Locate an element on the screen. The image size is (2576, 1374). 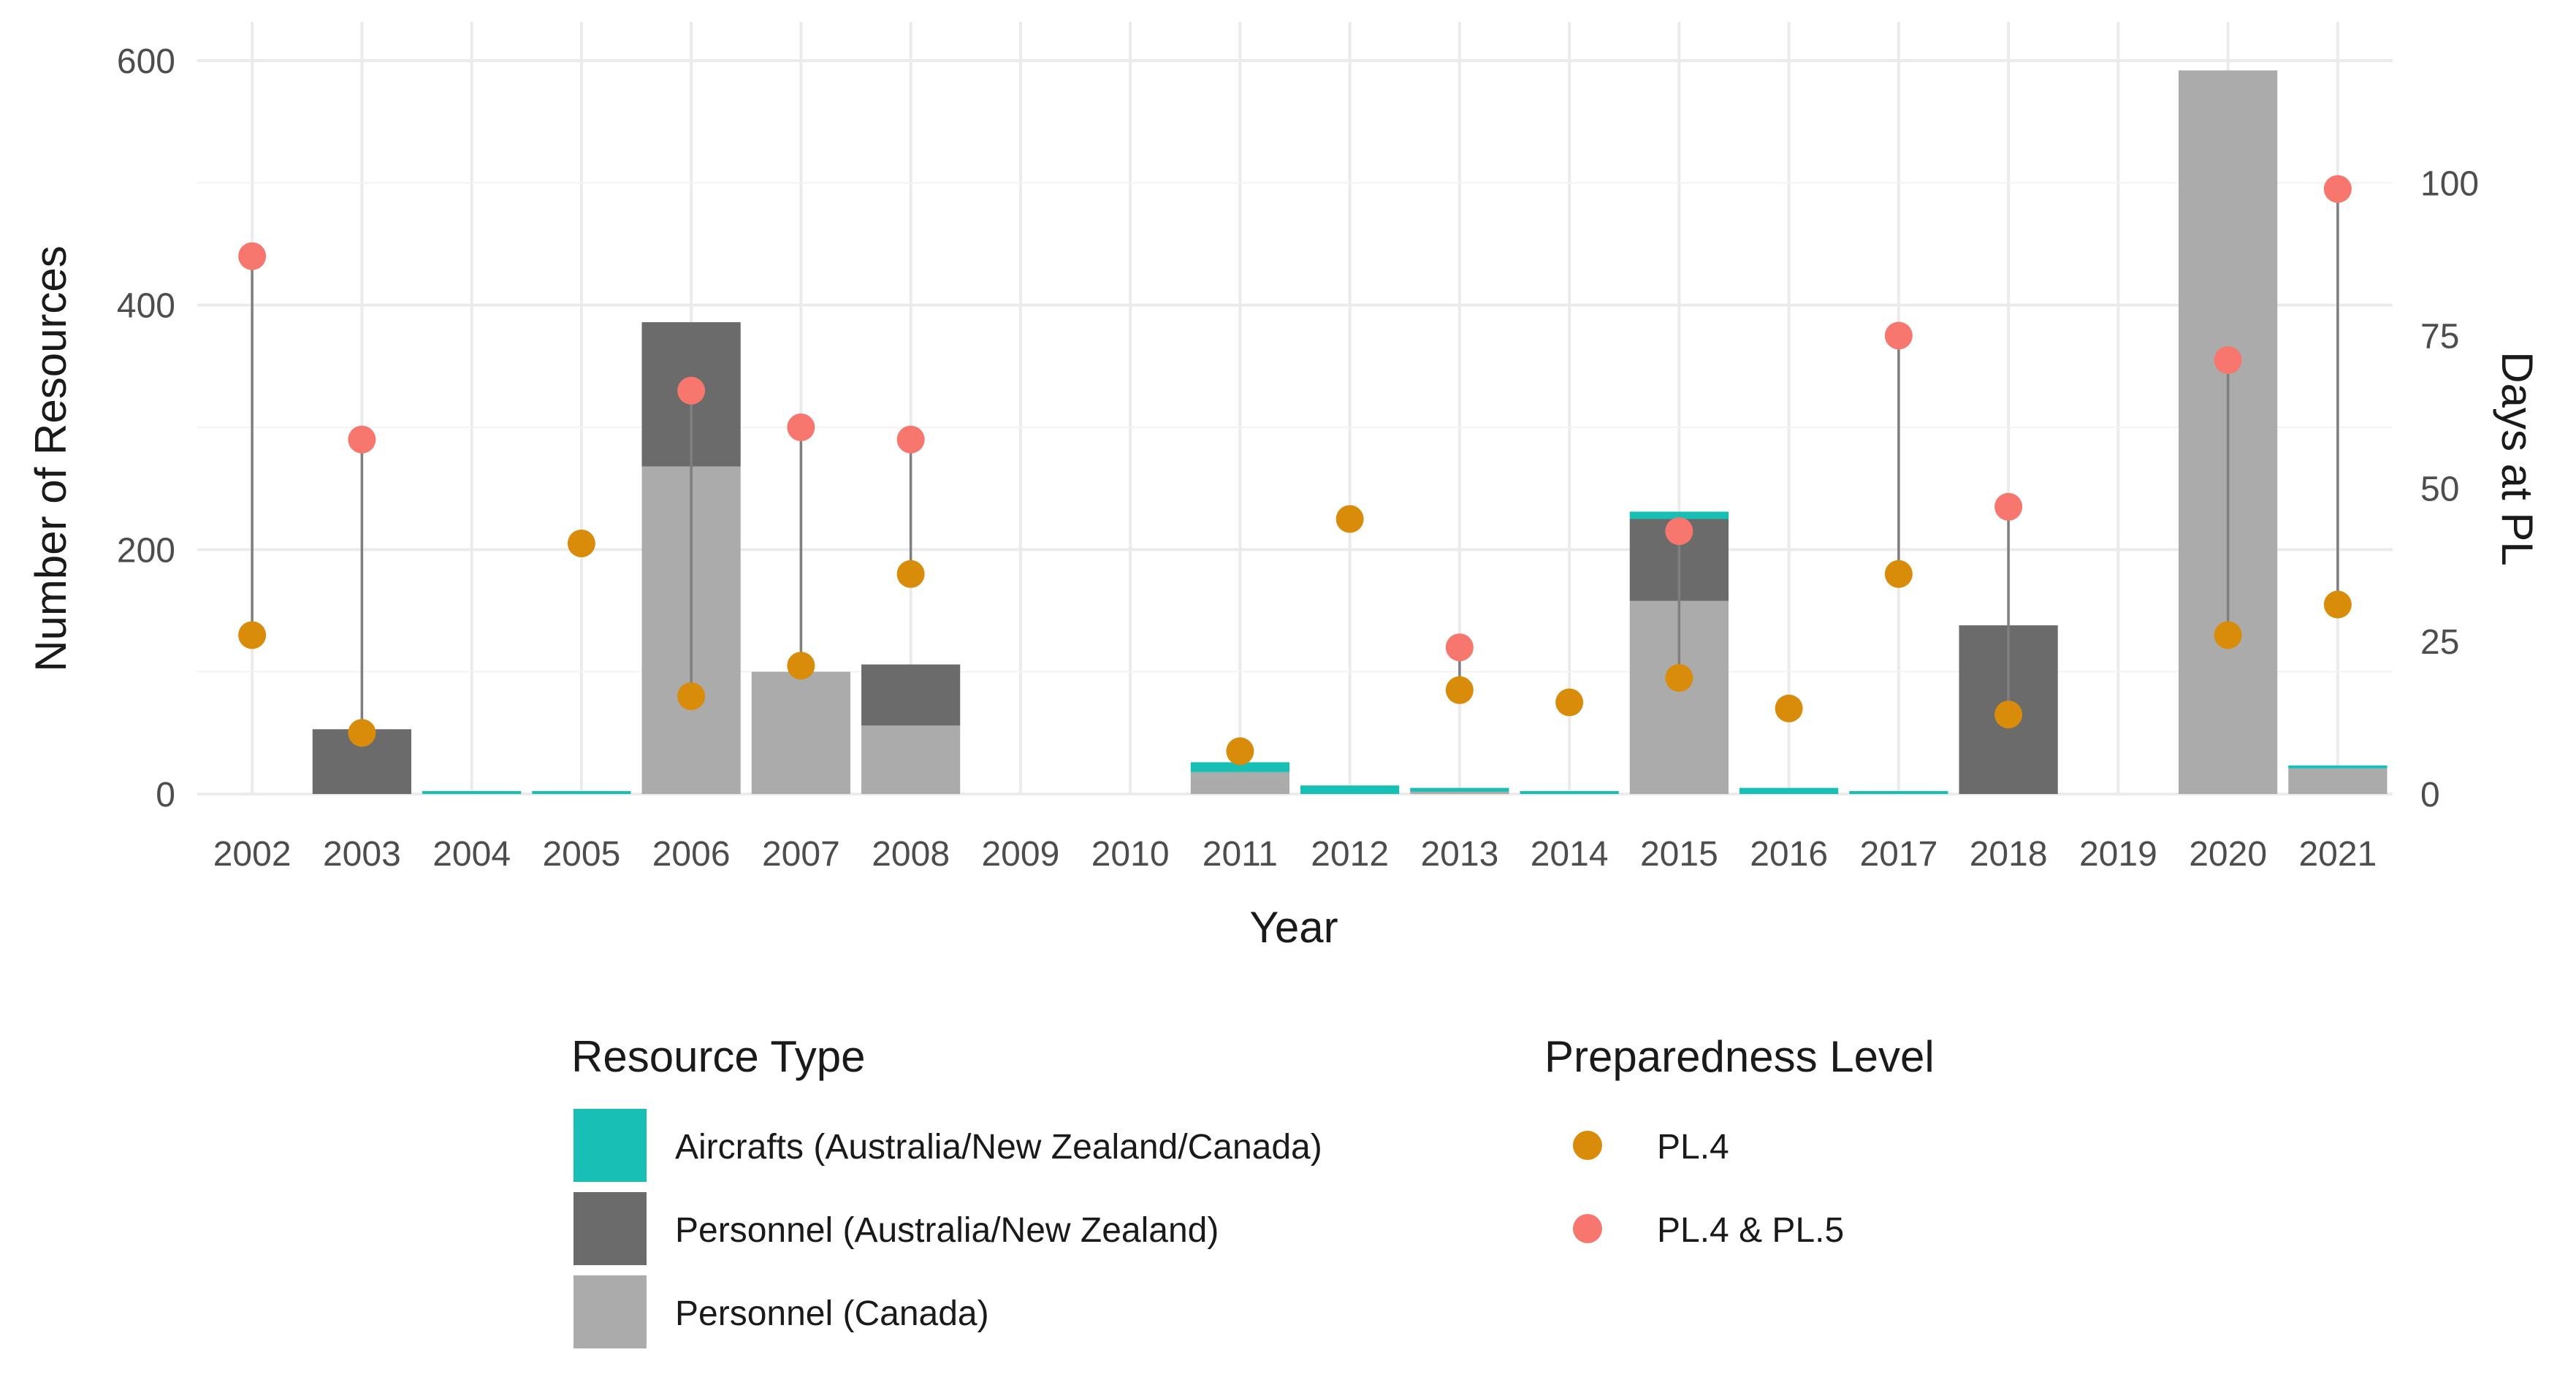
x-tick-label: 2010 is located at coordinates (1130, 854).